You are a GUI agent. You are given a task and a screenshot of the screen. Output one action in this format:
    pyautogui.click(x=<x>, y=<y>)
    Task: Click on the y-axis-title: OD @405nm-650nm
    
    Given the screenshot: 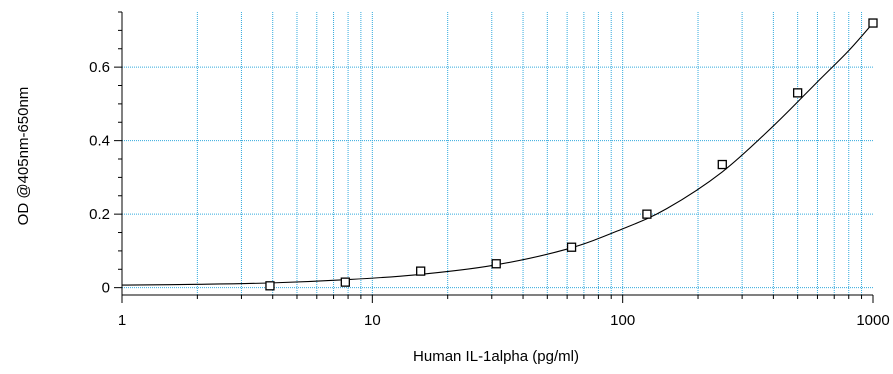 What is the action you would take?
    pyautogui.click(x=23, y=156)
    